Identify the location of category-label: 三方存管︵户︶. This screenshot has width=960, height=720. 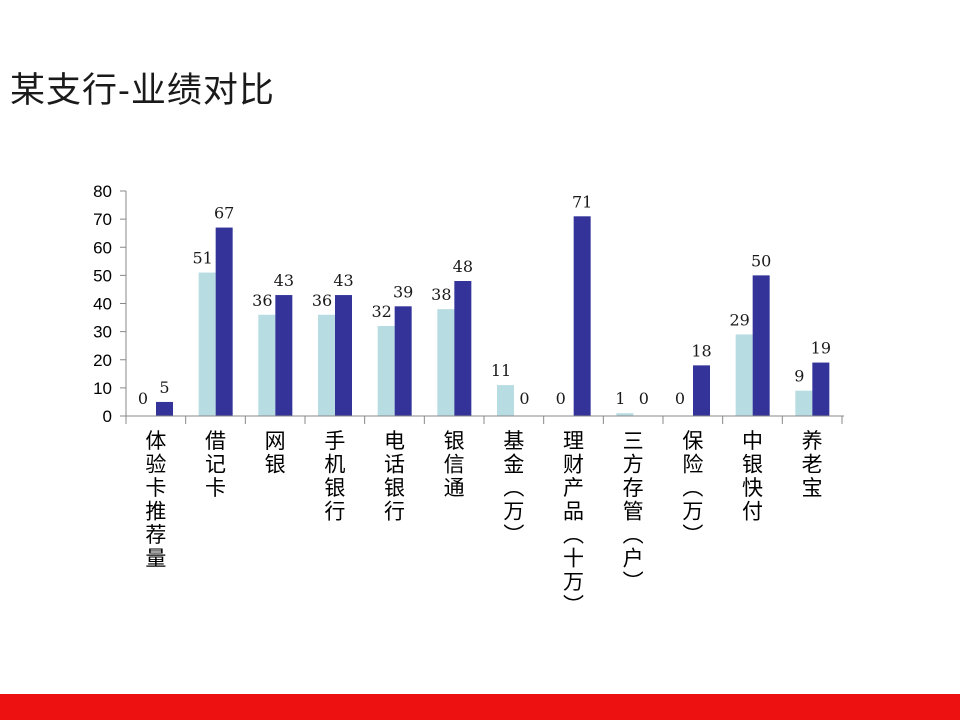
(633, 511).